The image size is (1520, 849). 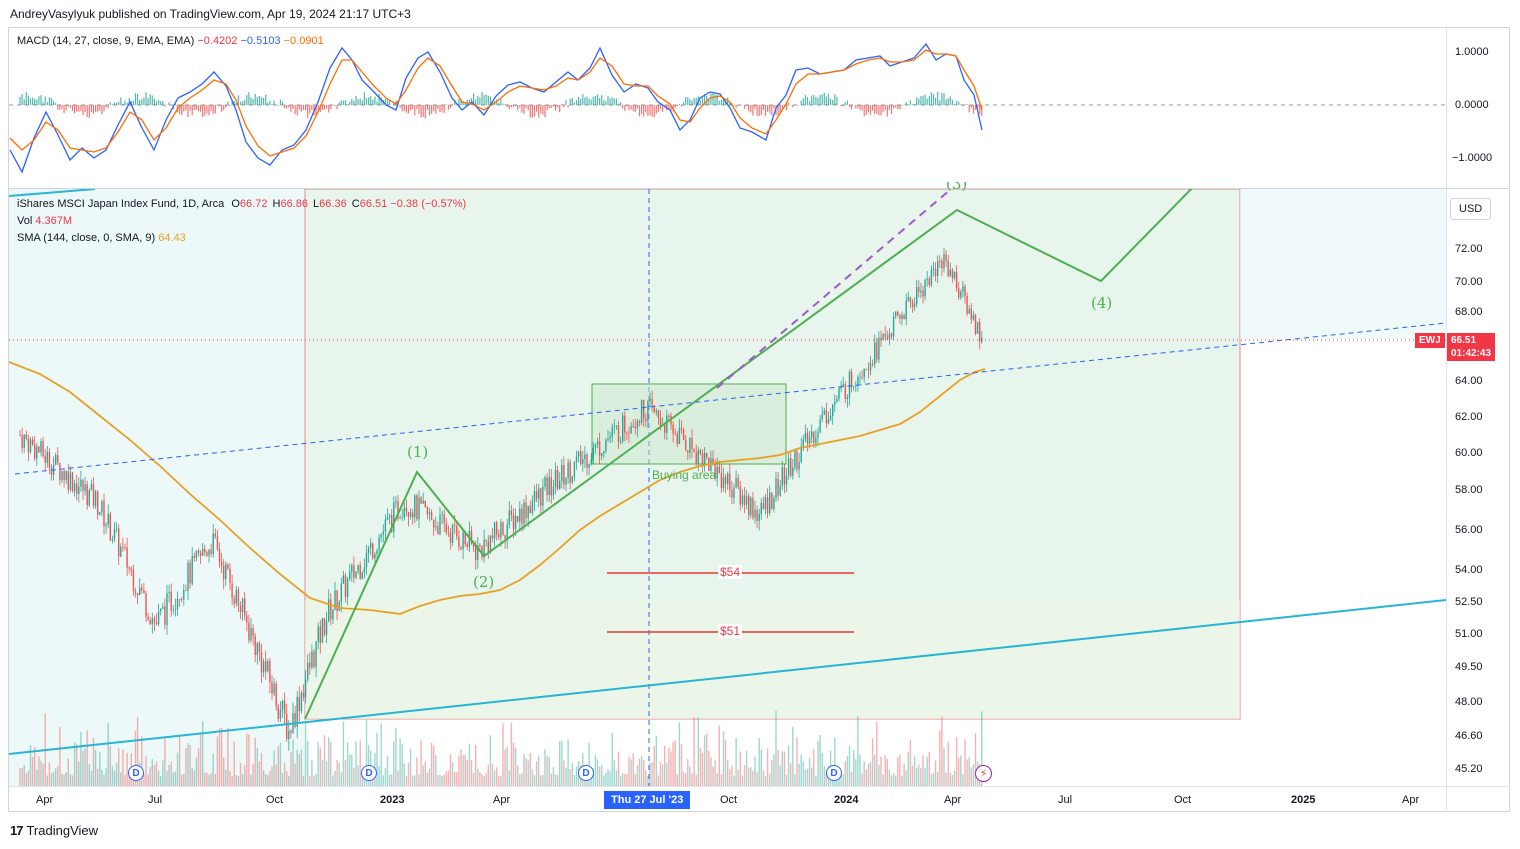 What do you see at coordinates (1472, 52) in the screenshot?
I see `macd-axis-label: 1.0000` at bounding box center [1472, 52].